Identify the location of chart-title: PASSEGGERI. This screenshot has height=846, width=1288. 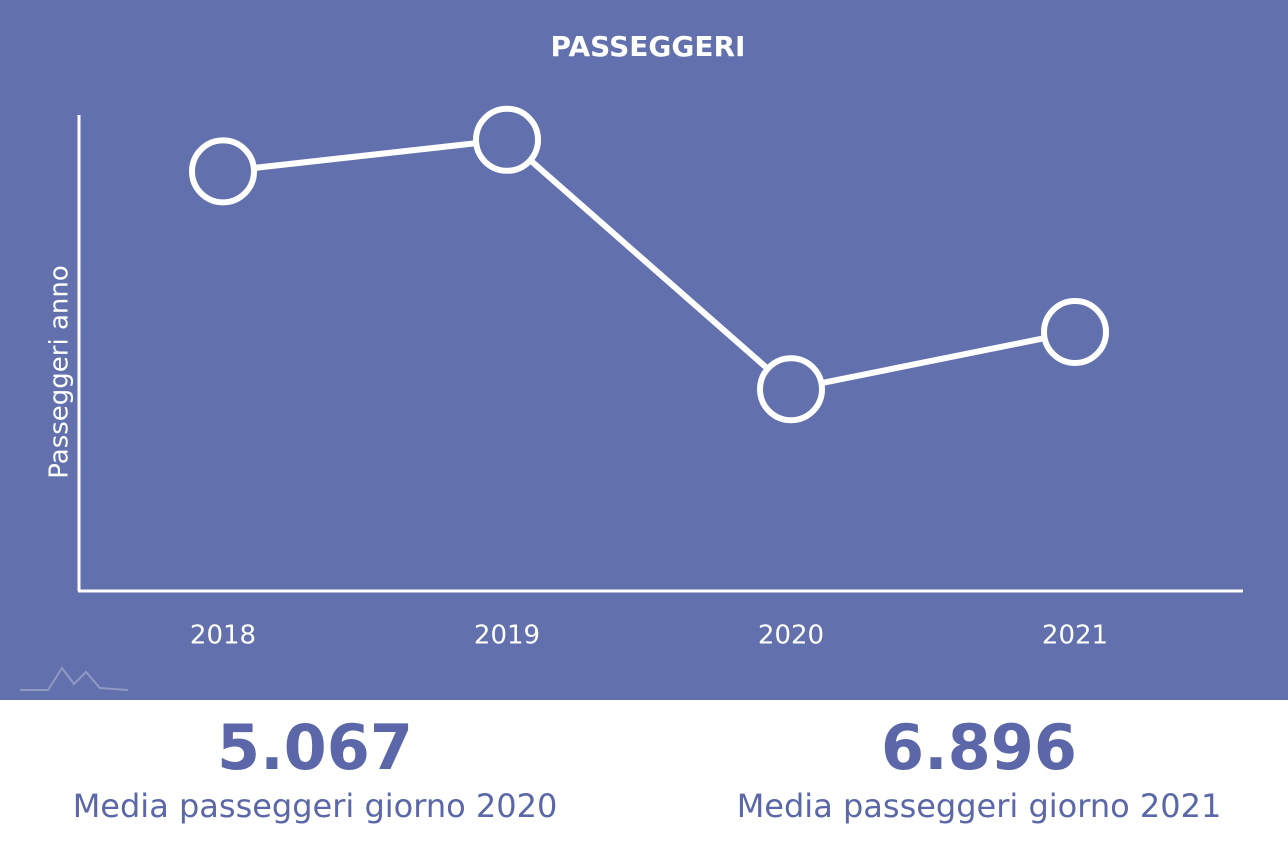
(648, 46).